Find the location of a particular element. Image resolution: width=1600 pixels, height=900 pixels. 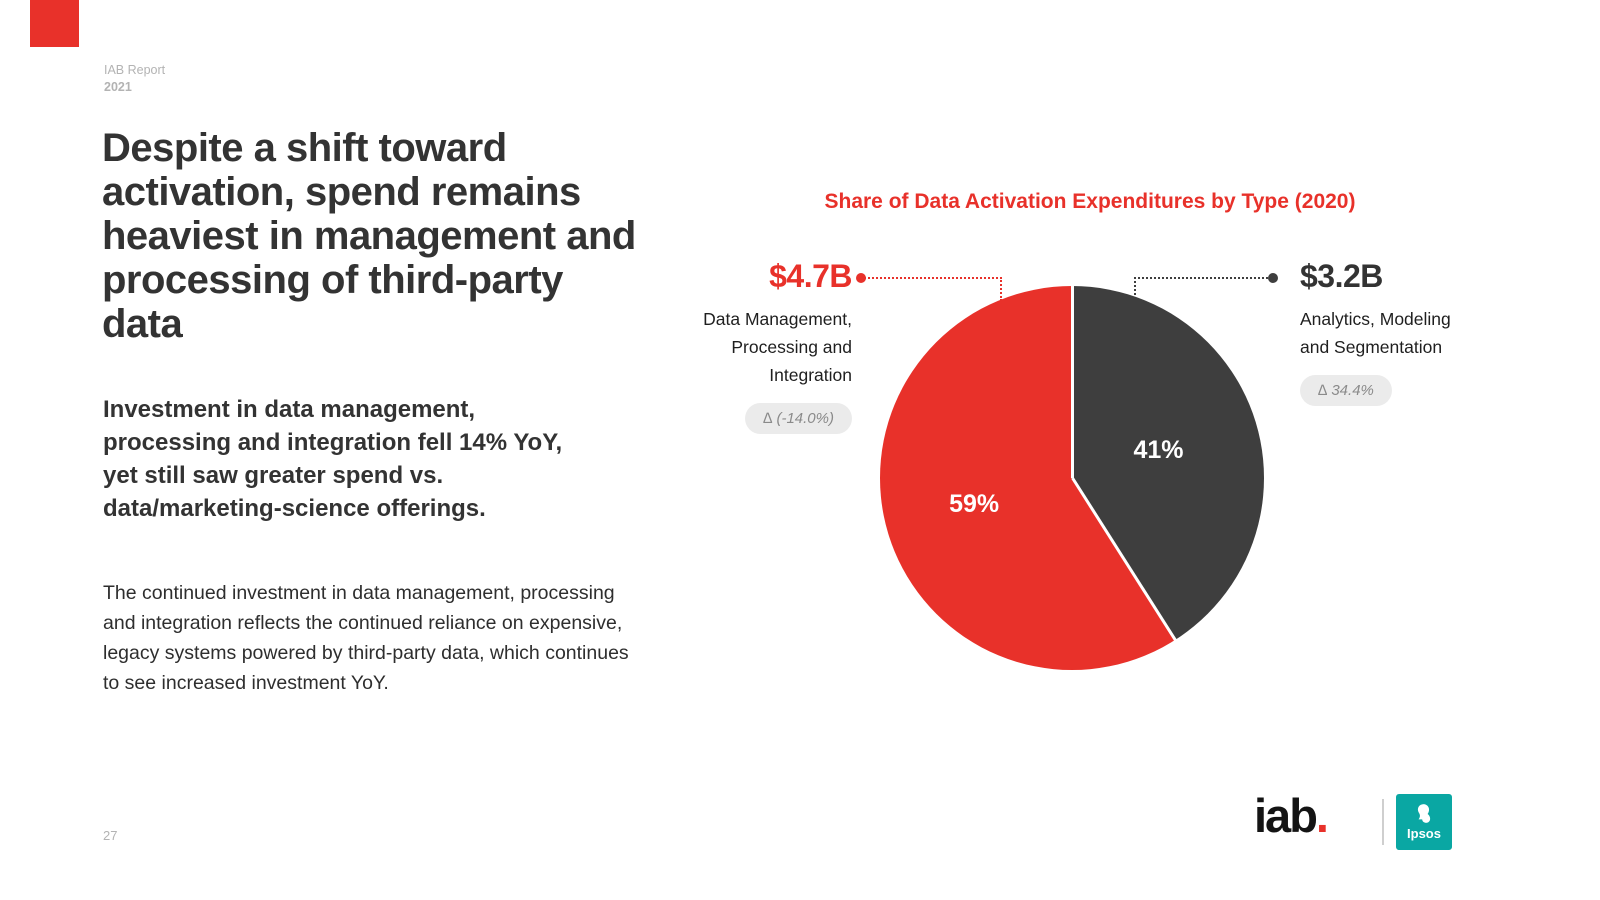

leader-line-left-vertical is located at coordinates (1001, 289).